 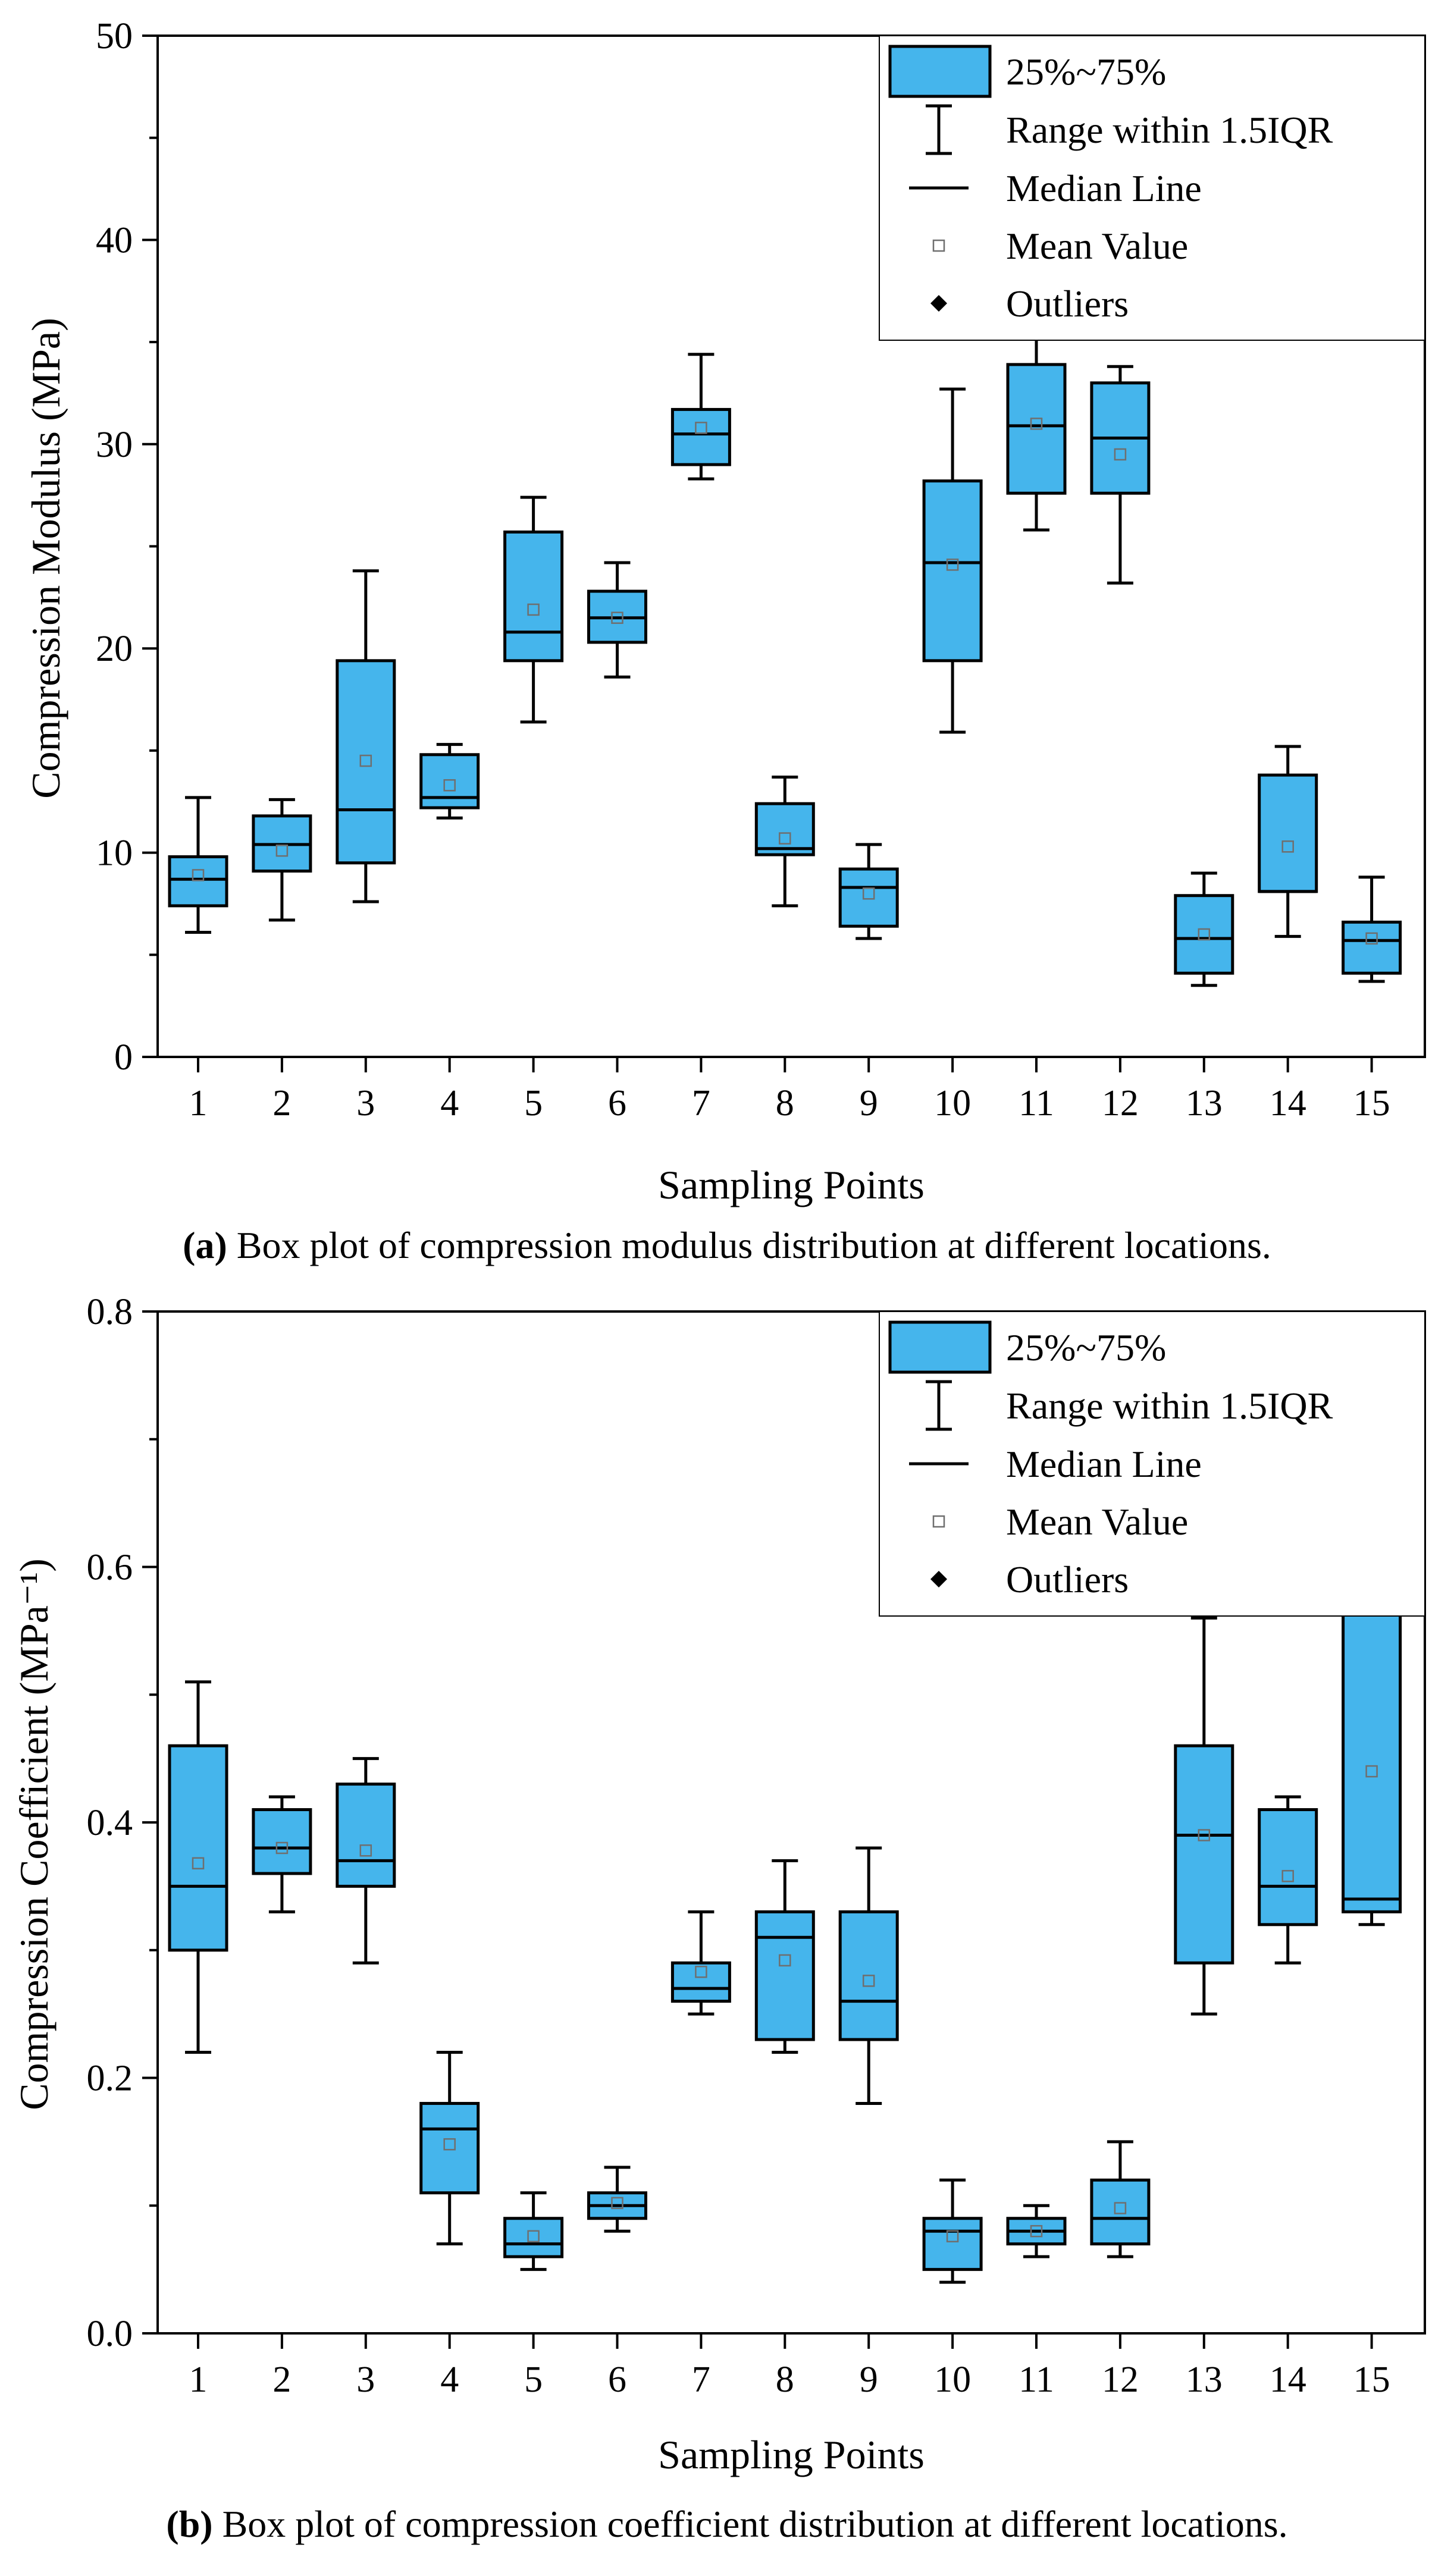 I want to click on x-tick-label: 7, so click(x=701, y=2379).